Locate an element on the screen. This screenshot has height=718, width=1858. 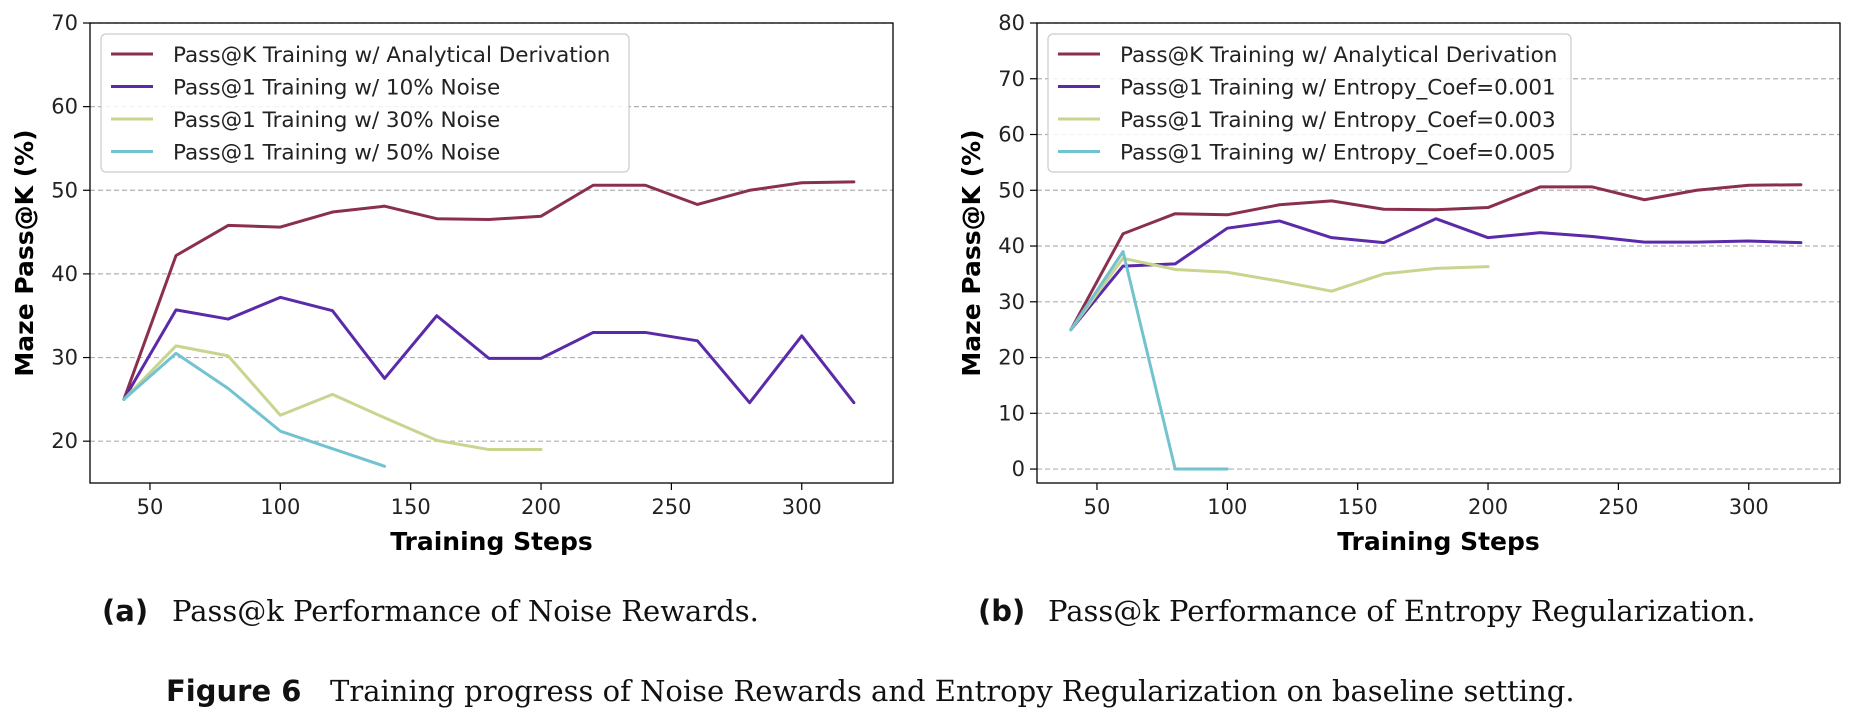
legend-label: Pass@1 Training w/ Entropy_Coef=0.005 is located at coordinates (1338, 153).